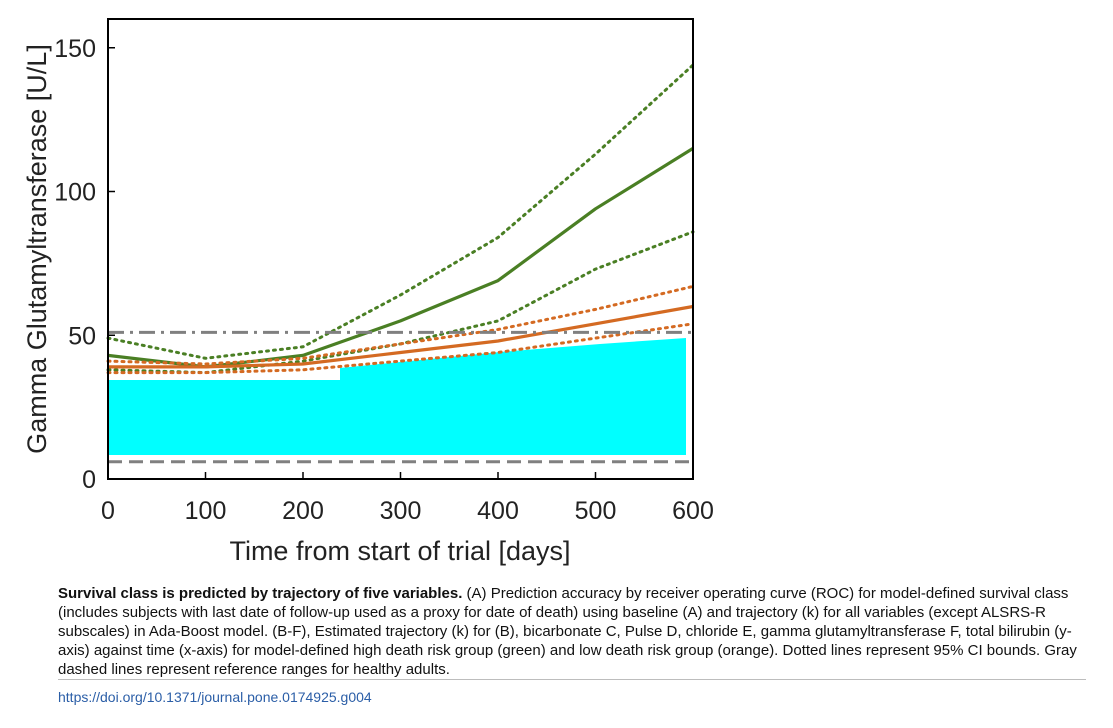 The width and height of the screenshot is (1113, 728). Describe the element at coordinates (401, 511) in the screenshot. I see `x-tick-label: 300` at that location.